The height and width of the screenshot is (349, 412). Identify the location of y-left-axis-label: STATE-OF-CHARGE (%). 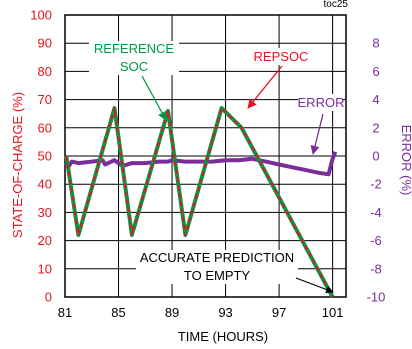
(17, 165).